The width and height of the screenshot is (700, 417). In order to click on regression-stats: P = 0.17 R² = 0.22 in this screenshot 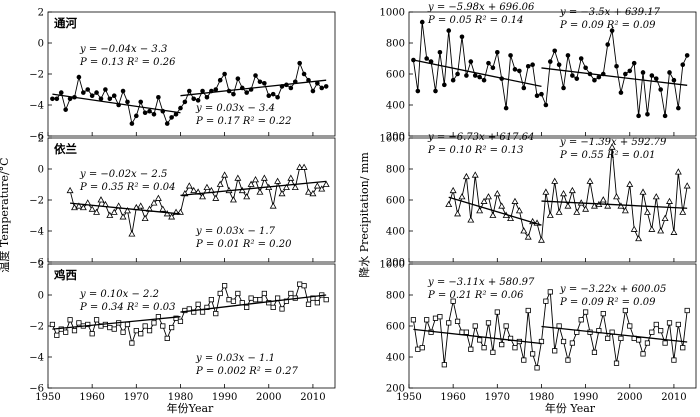, I will do `click(243, 121)`.